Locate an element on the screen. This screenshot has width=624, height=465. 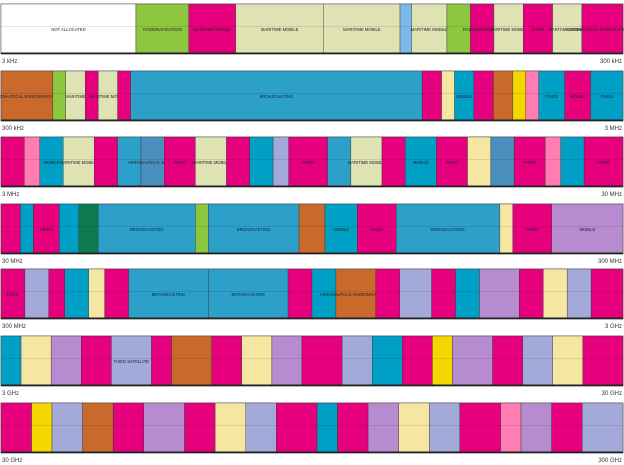
band-label: AERONAUTICAL RADIONAVIGATION is located at coordinates (356, 294).